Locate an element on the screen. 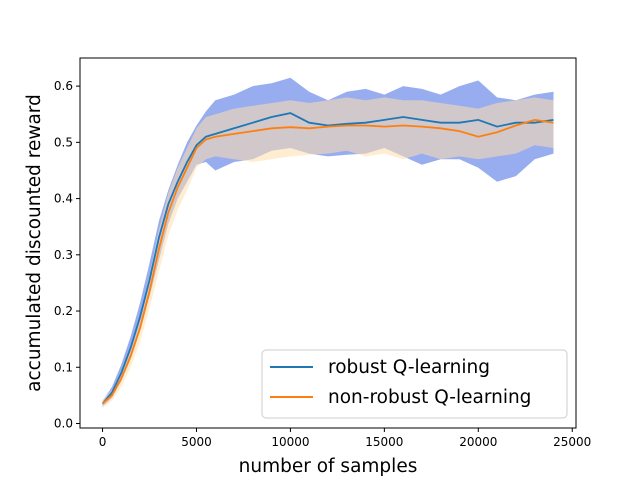 This screenshot has height=480, width=640. y-tick-label: 0.1 is located at coordinates (63, 367).